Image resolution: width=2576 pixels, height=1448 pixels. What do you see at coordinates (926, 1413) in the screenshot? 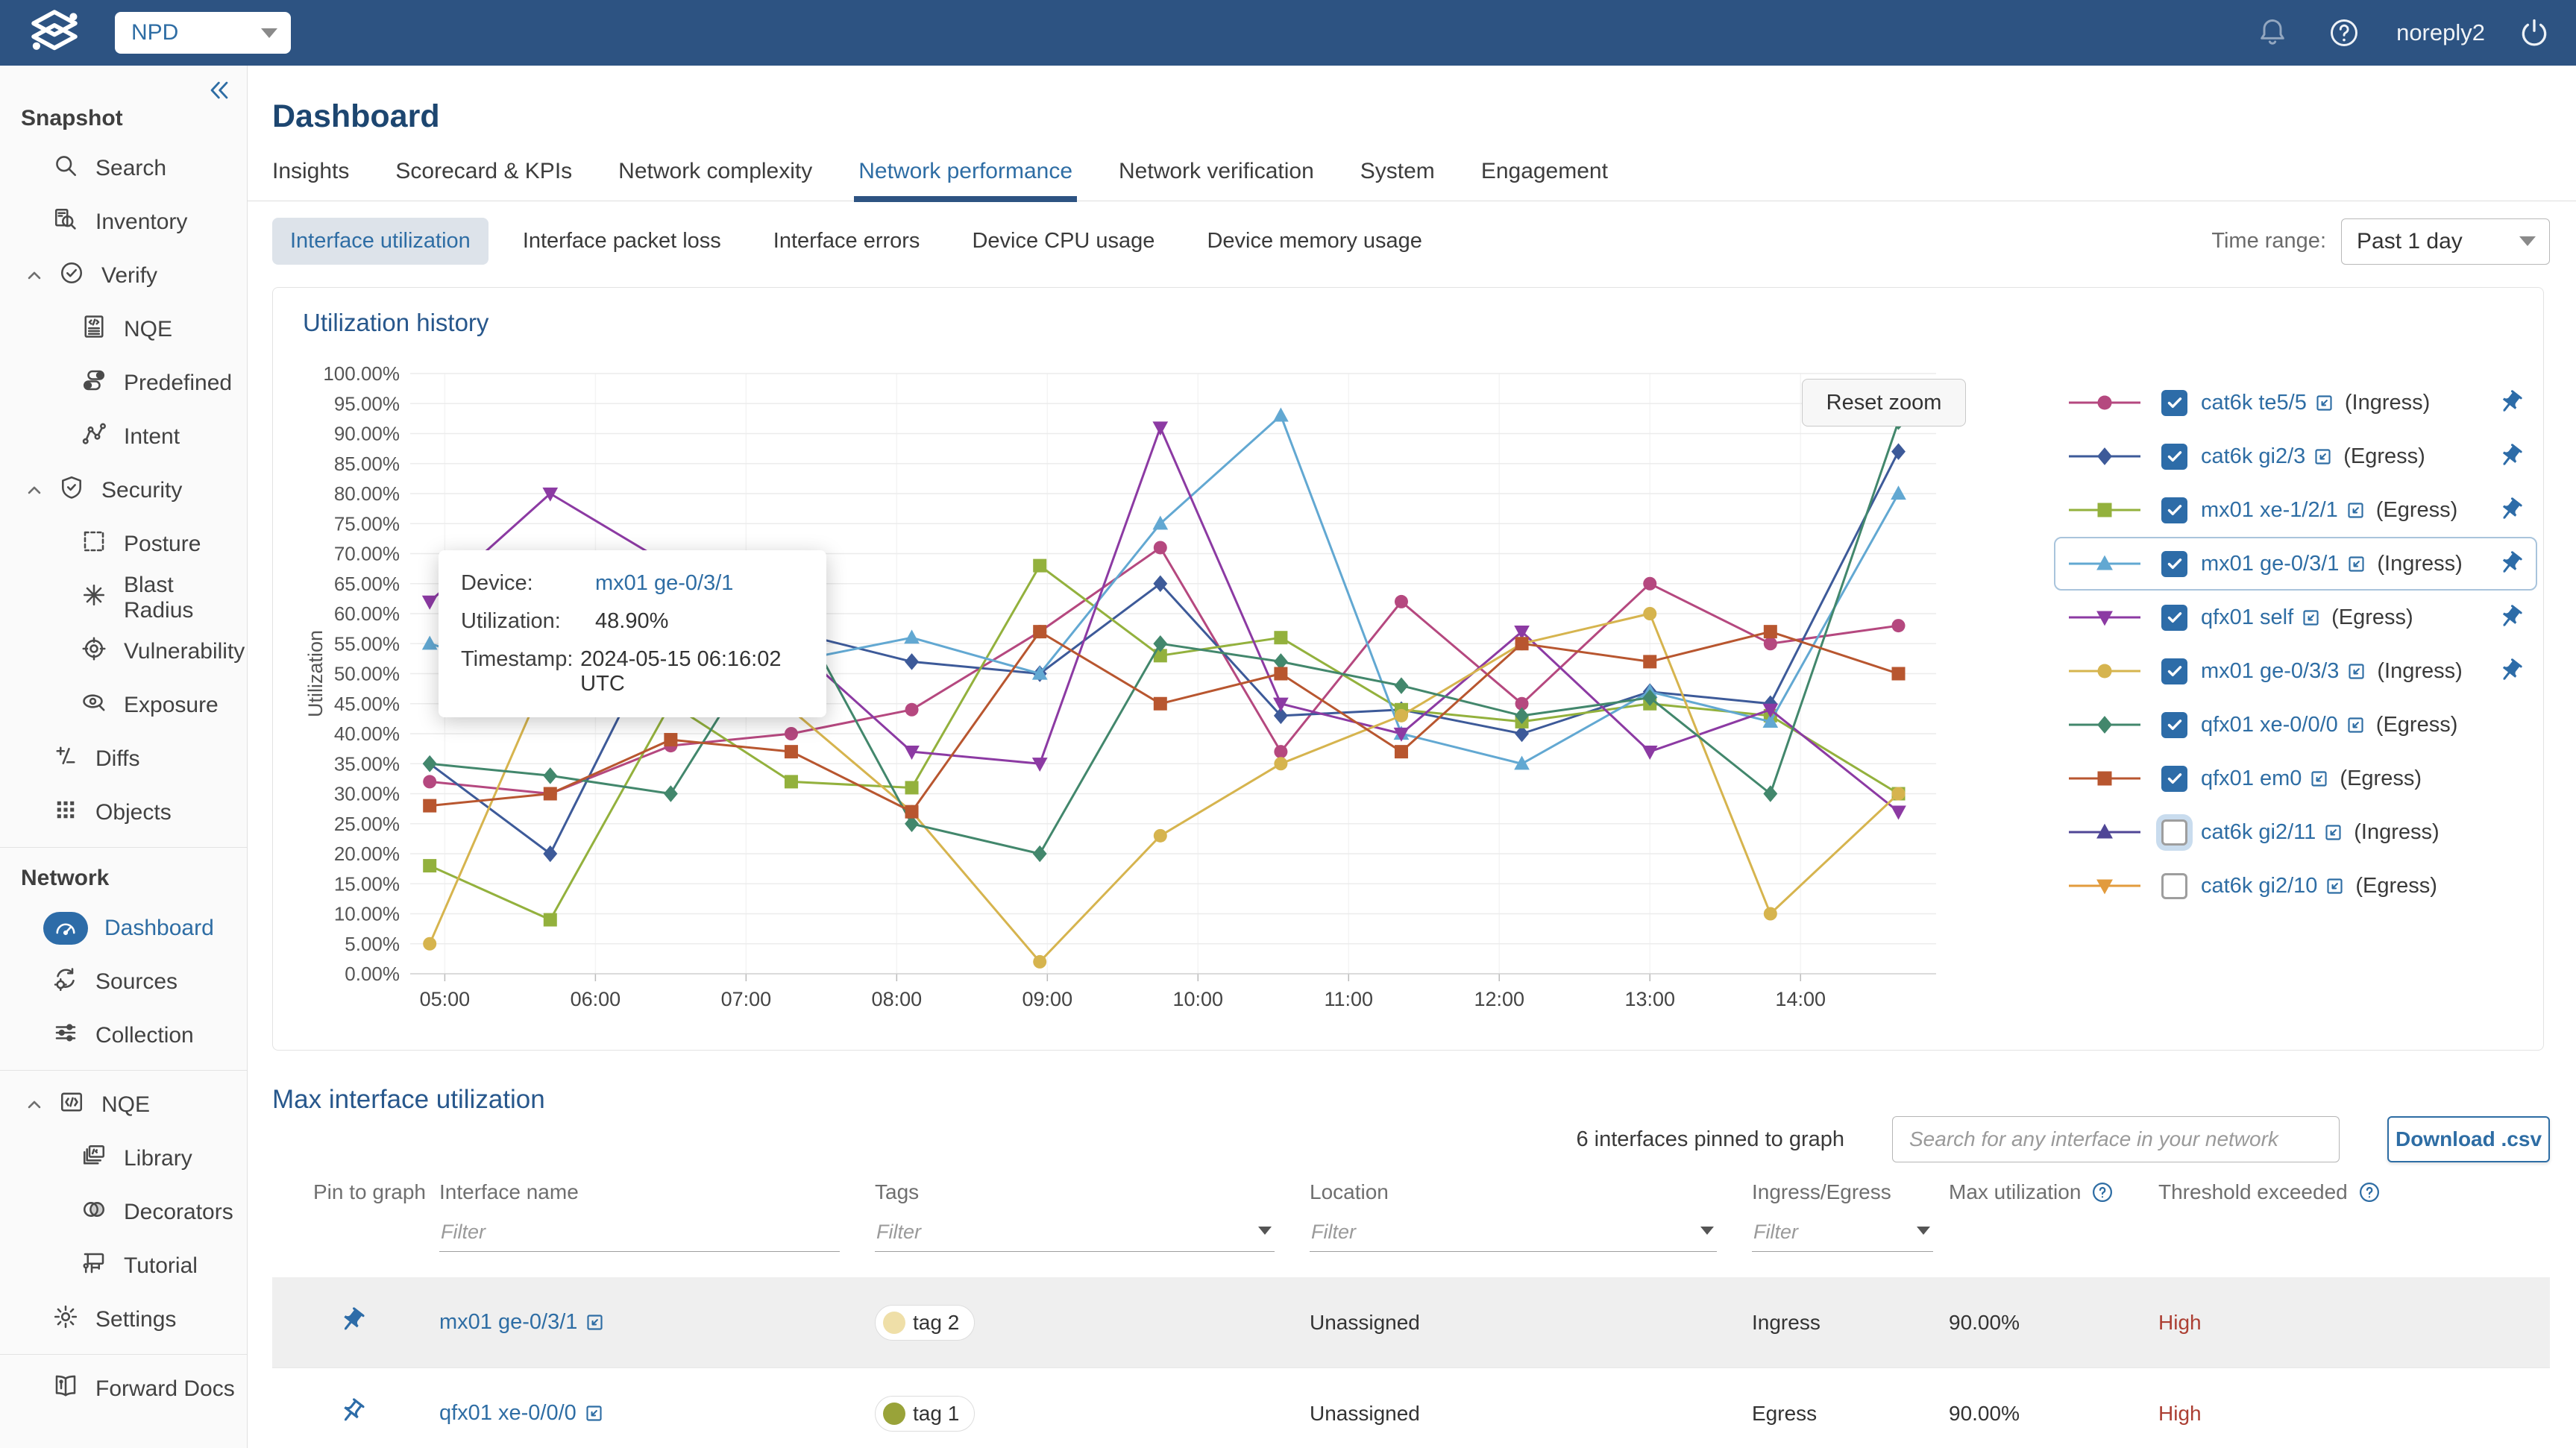
I see `tag-chip: tag 1` at bounding box center [926, 1413].